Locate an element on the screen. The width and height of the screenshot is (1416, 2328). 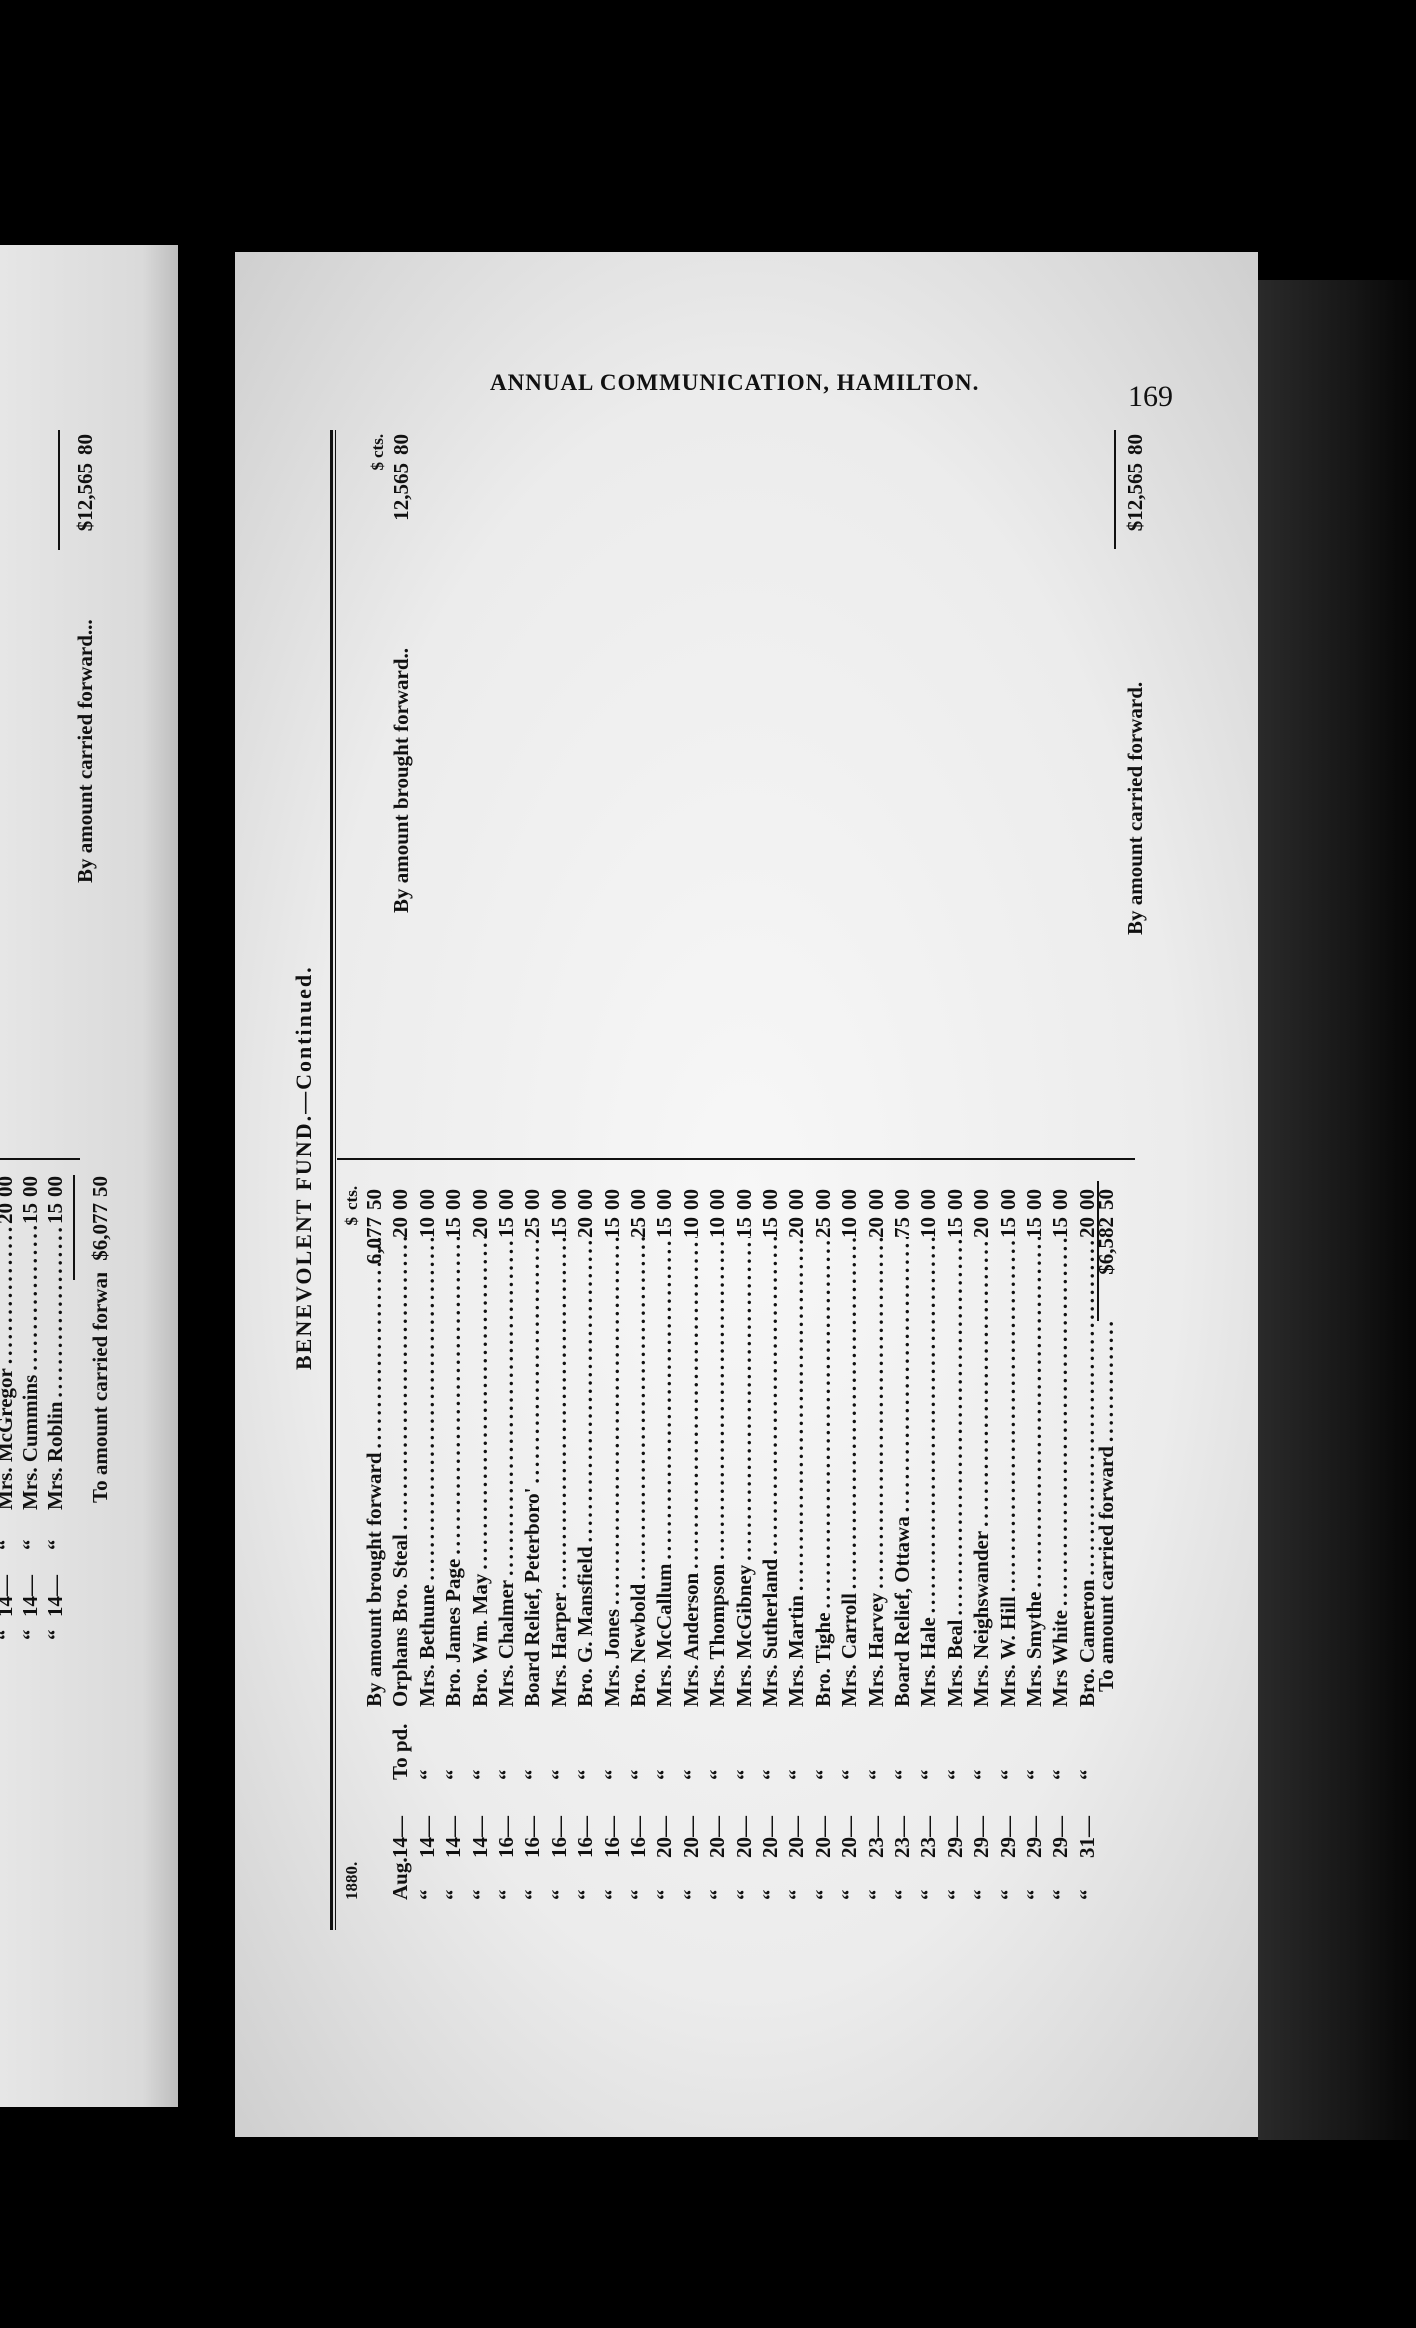
ledger-entry-row: “ 20— “ Mrs. Sutherland 15 00 is located at coordinates (770, 1545).